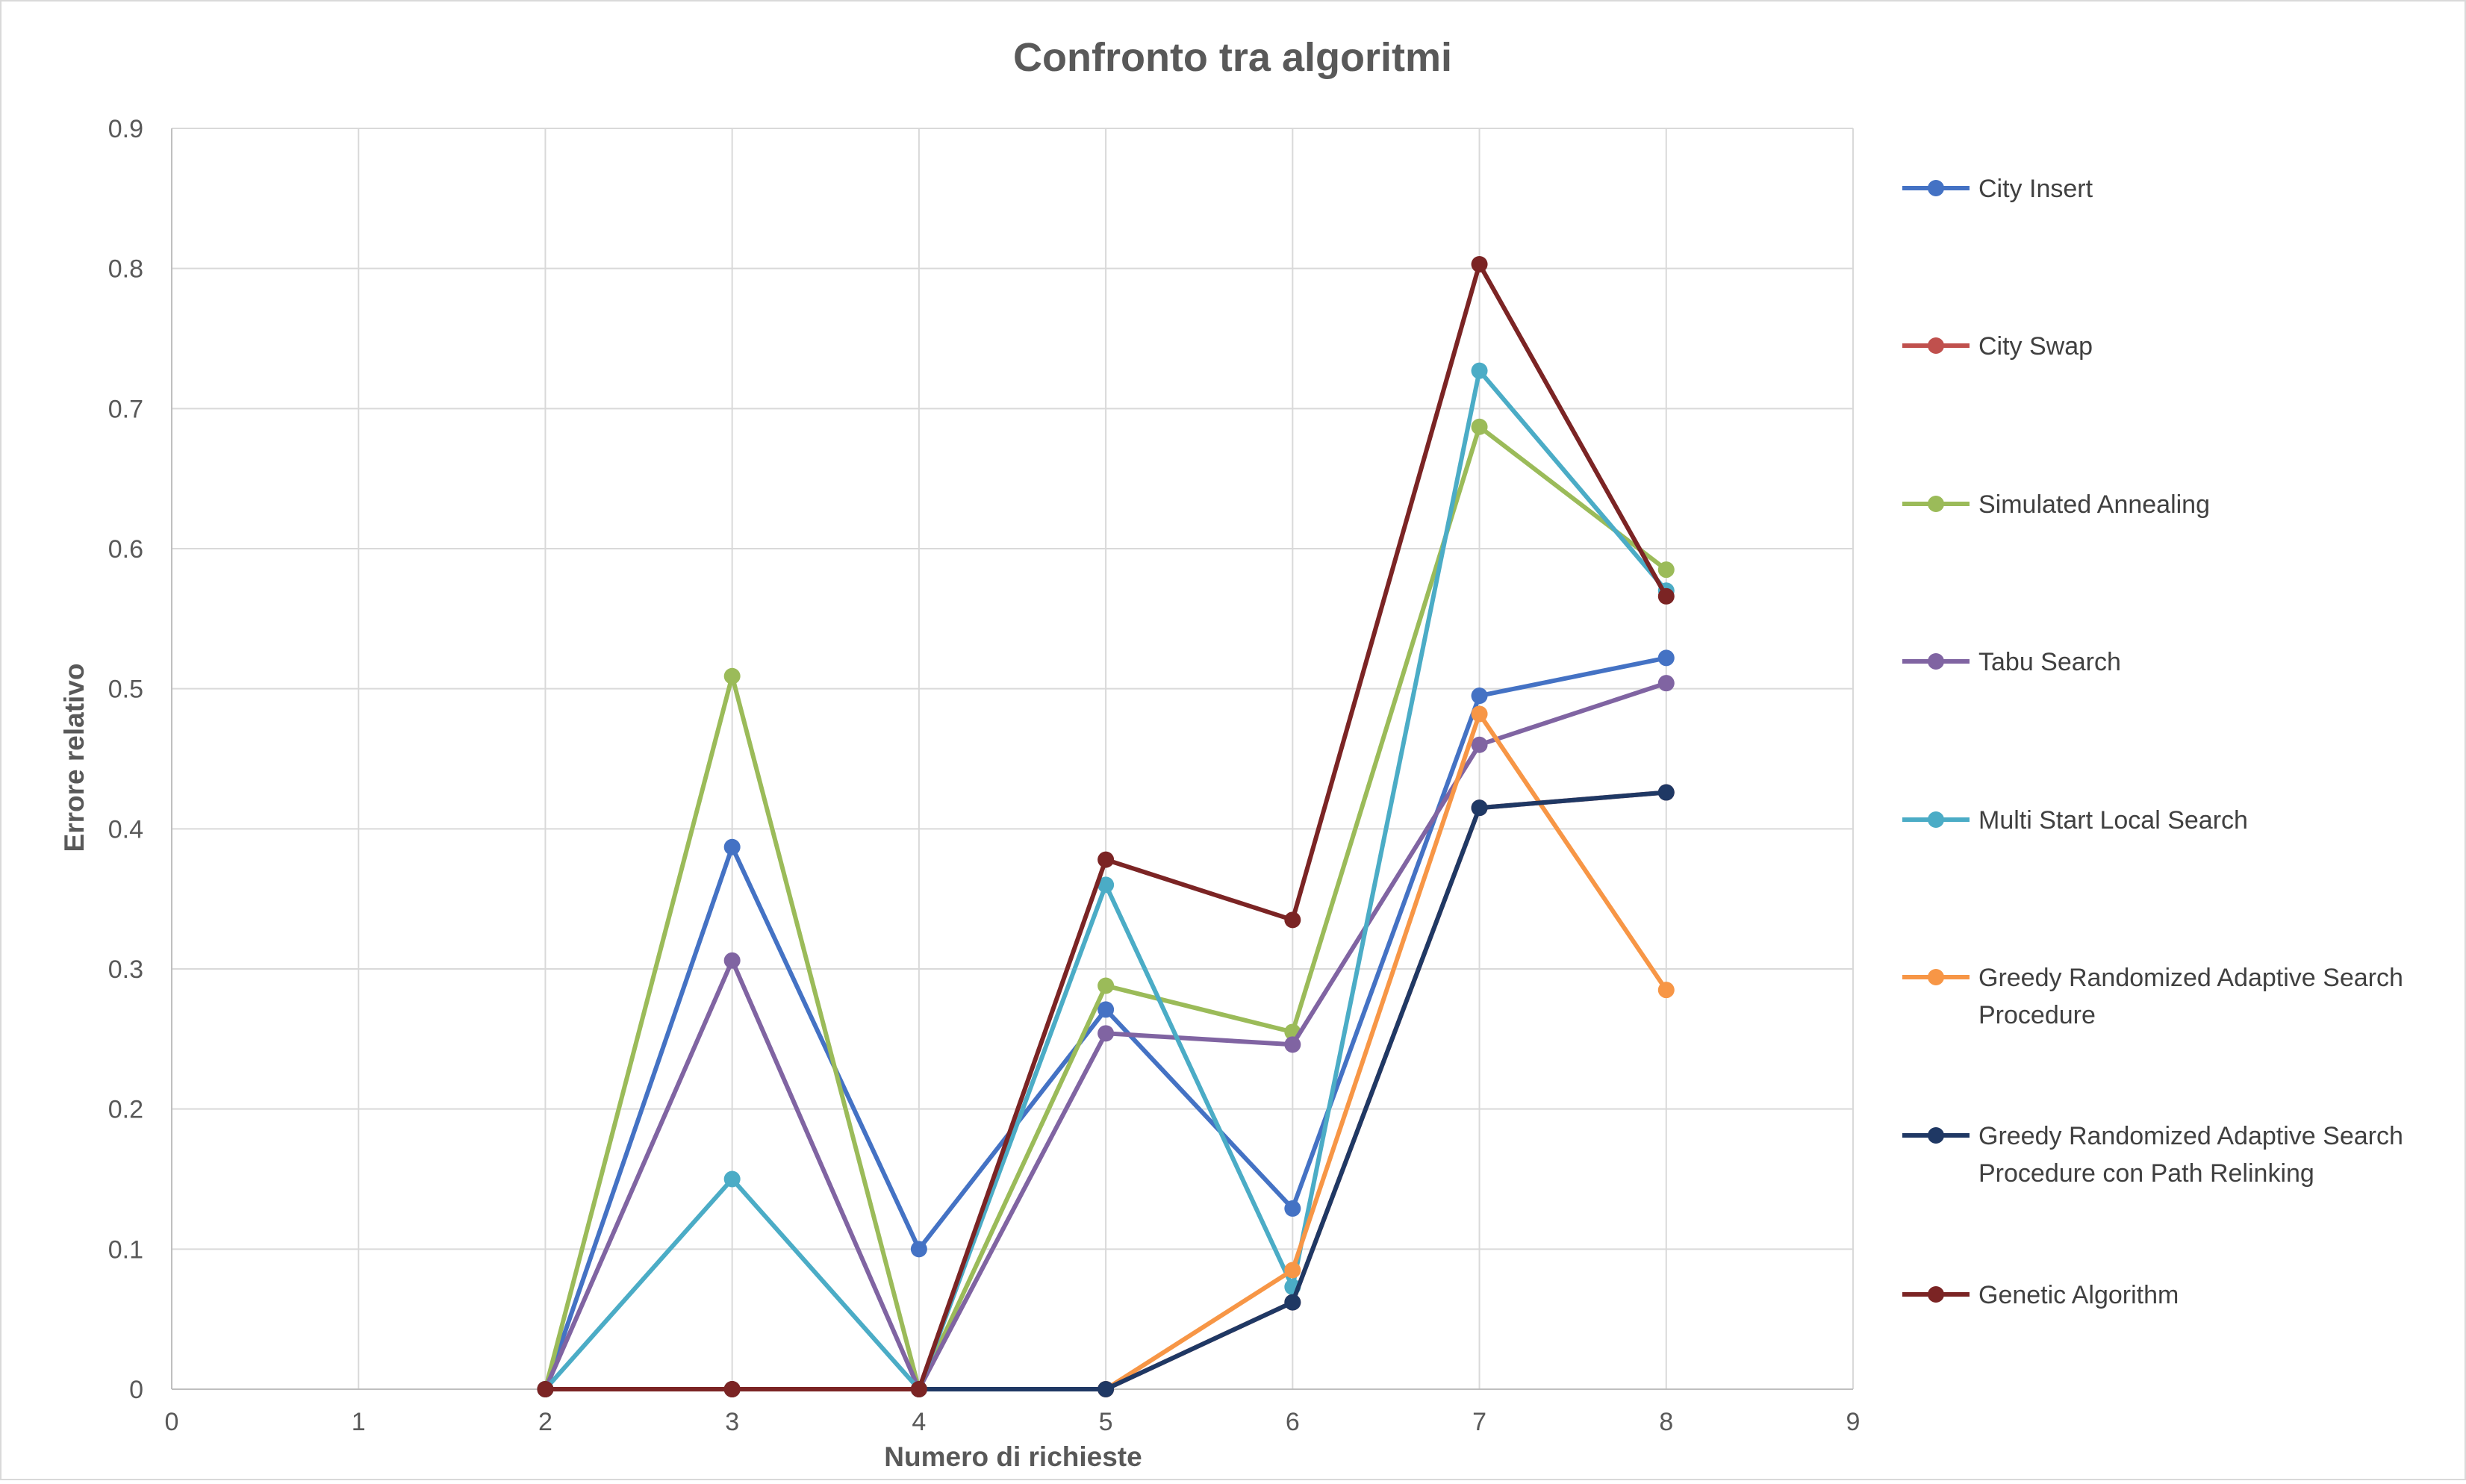  Describe the element at coordinates (125, 129) in the screenshot. I see `y-tick-label: 0.9` at that location.